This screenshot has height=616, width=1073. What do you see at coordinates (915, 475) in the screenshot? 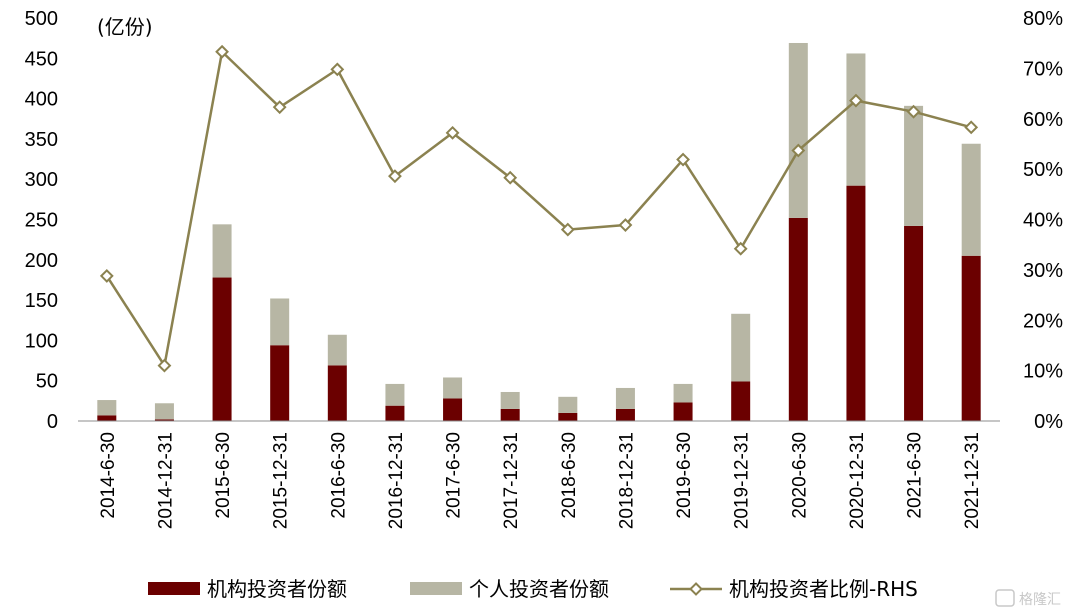
I see `x-tick-label: 2021-6-30` at bounding box center [915, 475].